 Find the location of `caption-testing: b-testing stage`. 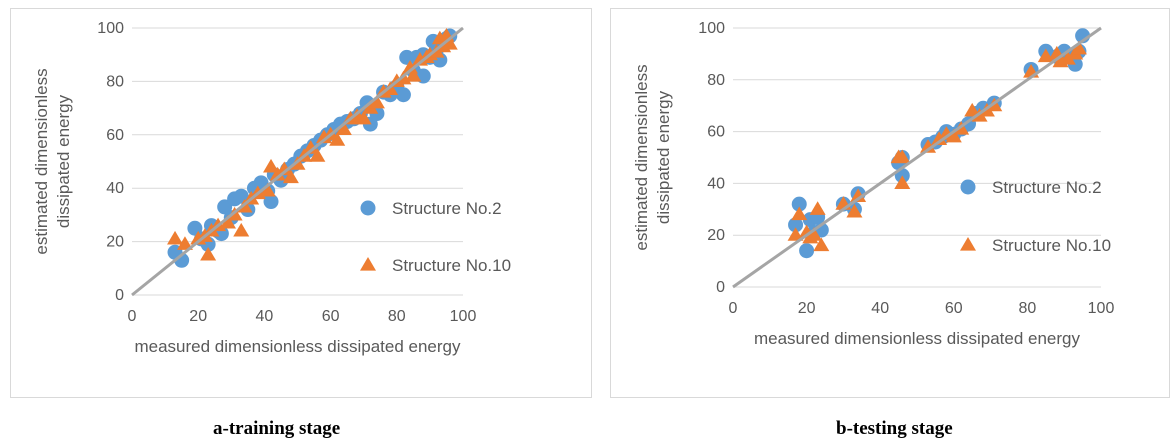

caption-testing: b-testing stage is located at coordinates (894, 428).